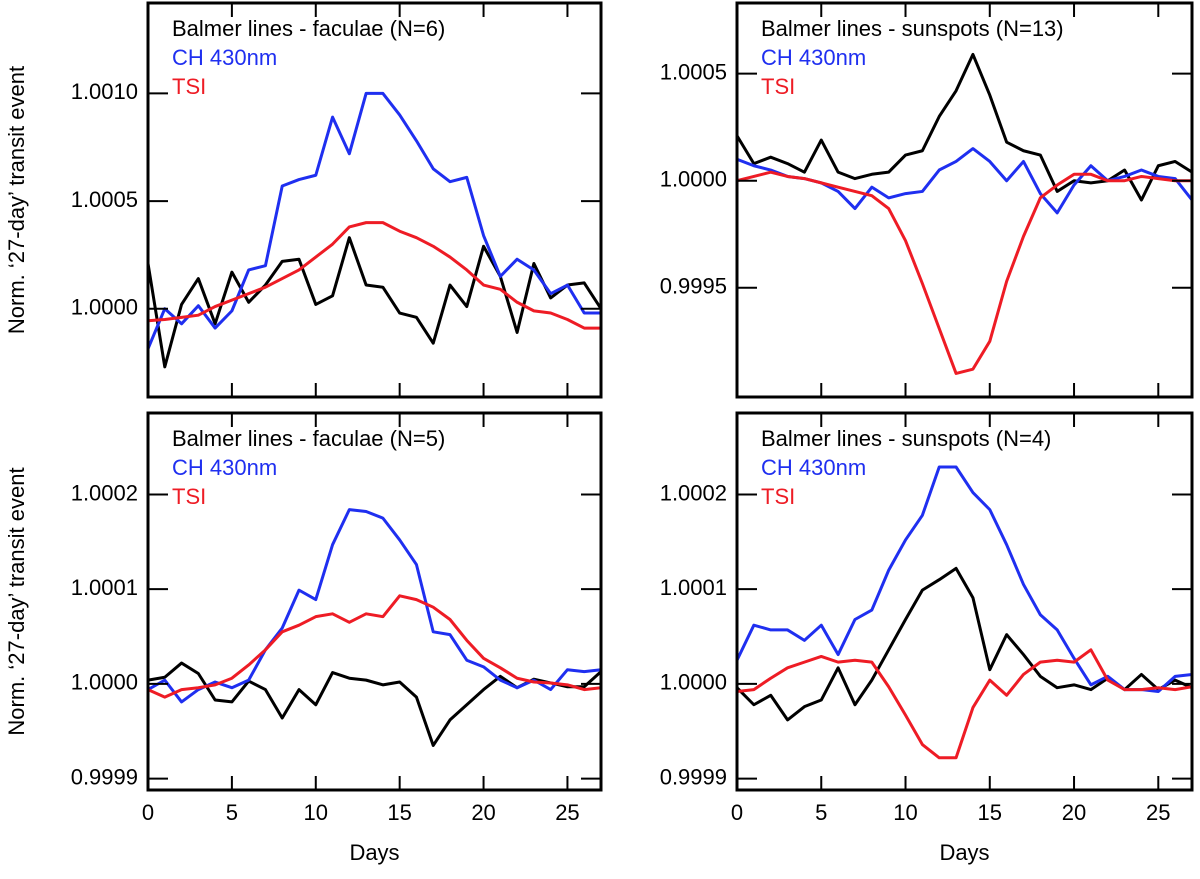  Describe the element at coordinates (693, 286) in the screenshot. I see `y-tick-label: 0.9995` at that location.